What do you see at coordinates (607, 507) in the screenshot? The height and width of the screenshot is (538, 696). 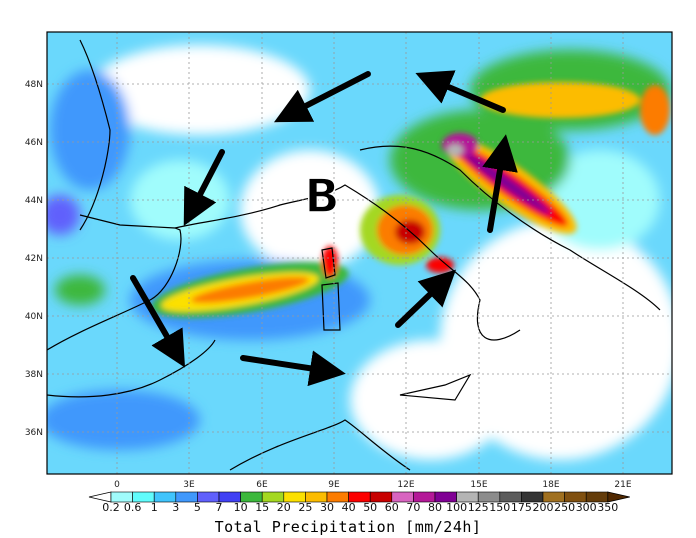 I see `colorbar-label: 350` at bounding box center [607, 507].